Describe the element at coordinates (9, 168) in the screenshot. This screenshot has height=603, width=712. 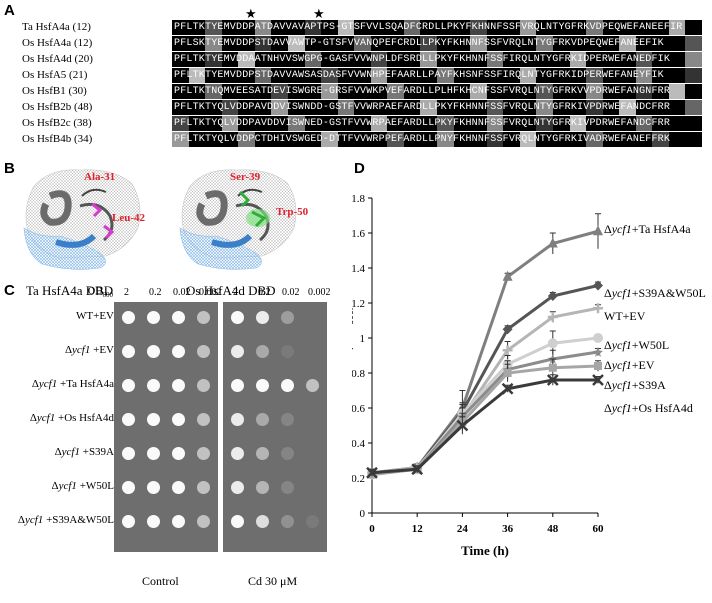
I see `panel-b-letter: B` at that location.